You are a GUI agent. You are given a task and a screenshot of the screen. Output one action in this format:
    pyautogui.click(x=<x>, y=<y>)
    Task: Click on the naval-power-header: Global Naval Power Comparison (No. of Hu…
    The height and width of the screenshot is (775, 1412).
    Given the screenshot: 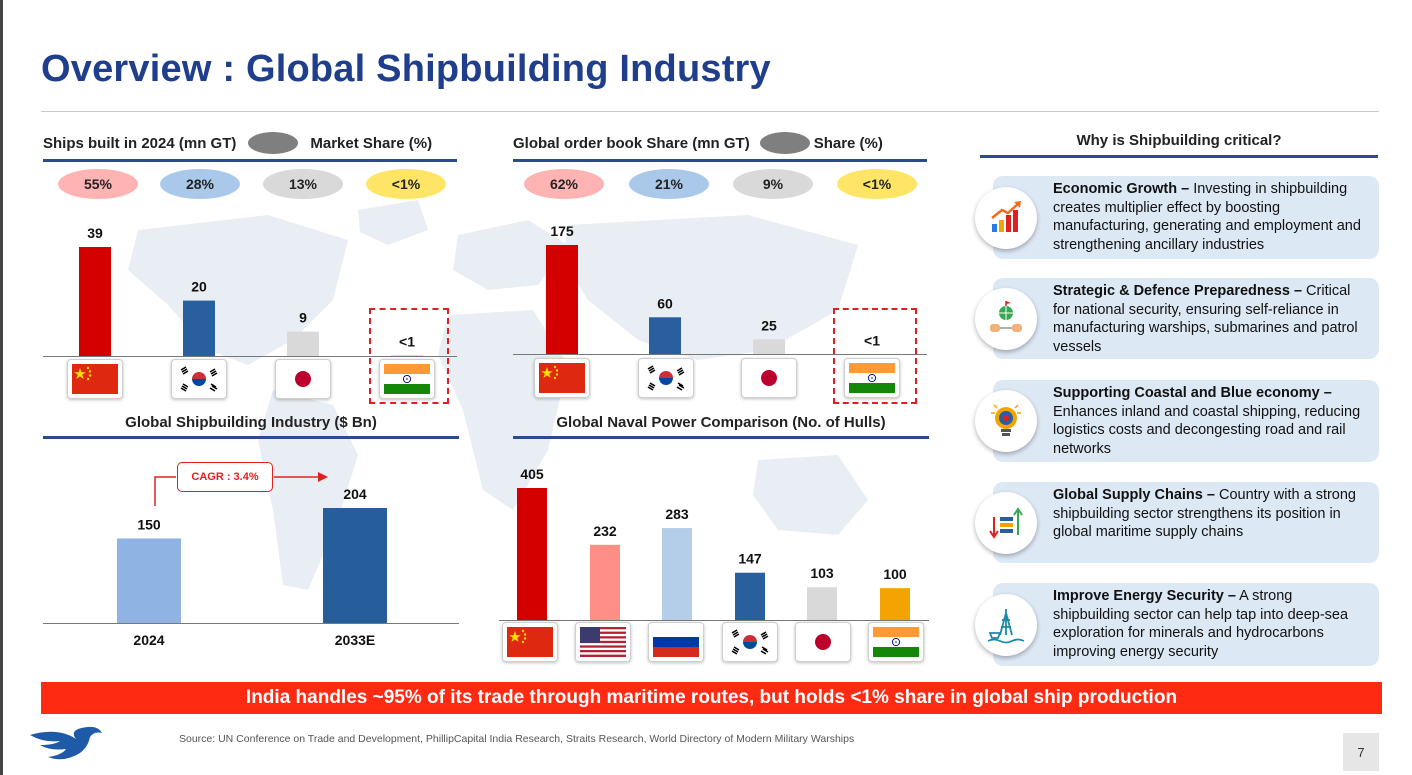 What is the action you would take?
    pyautogui.click(x=721, y=426)
    